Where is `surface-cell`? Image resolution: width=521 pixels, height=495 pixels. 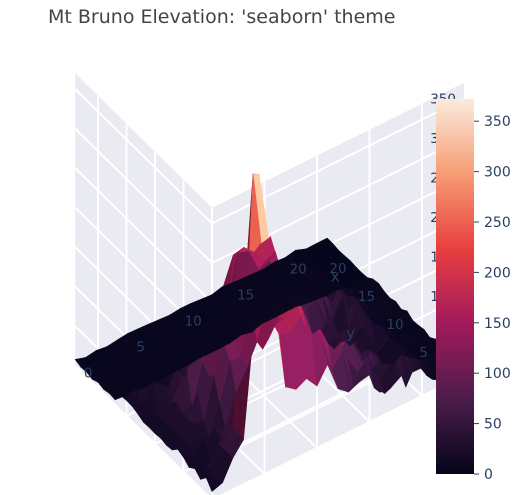 surface-cell is located at coordinates (325, 243).